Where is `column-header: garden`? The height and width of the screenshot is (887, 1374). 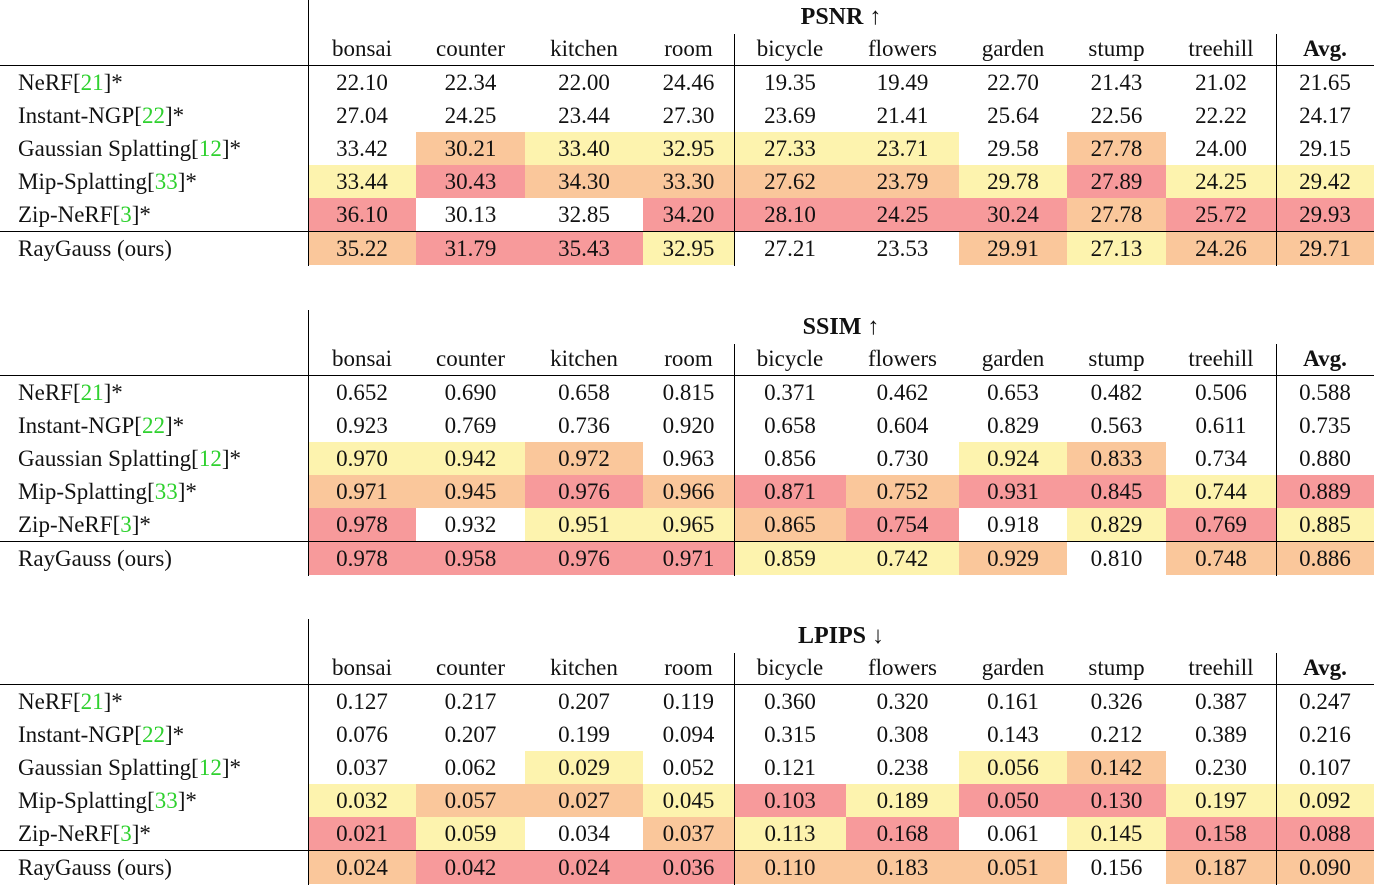 column-header: garden is located at coordinates (1013, 667).